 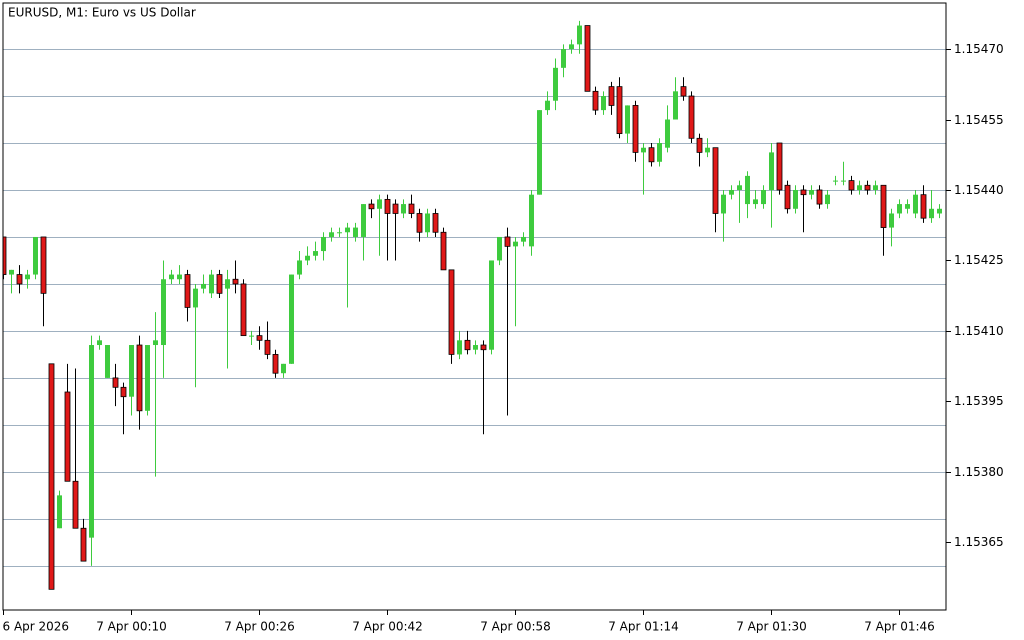 What do you see at coordinates (979, 472) in the screenshot?
I see `y-tick-label: 1.15380` at bounding box center [979, 472].